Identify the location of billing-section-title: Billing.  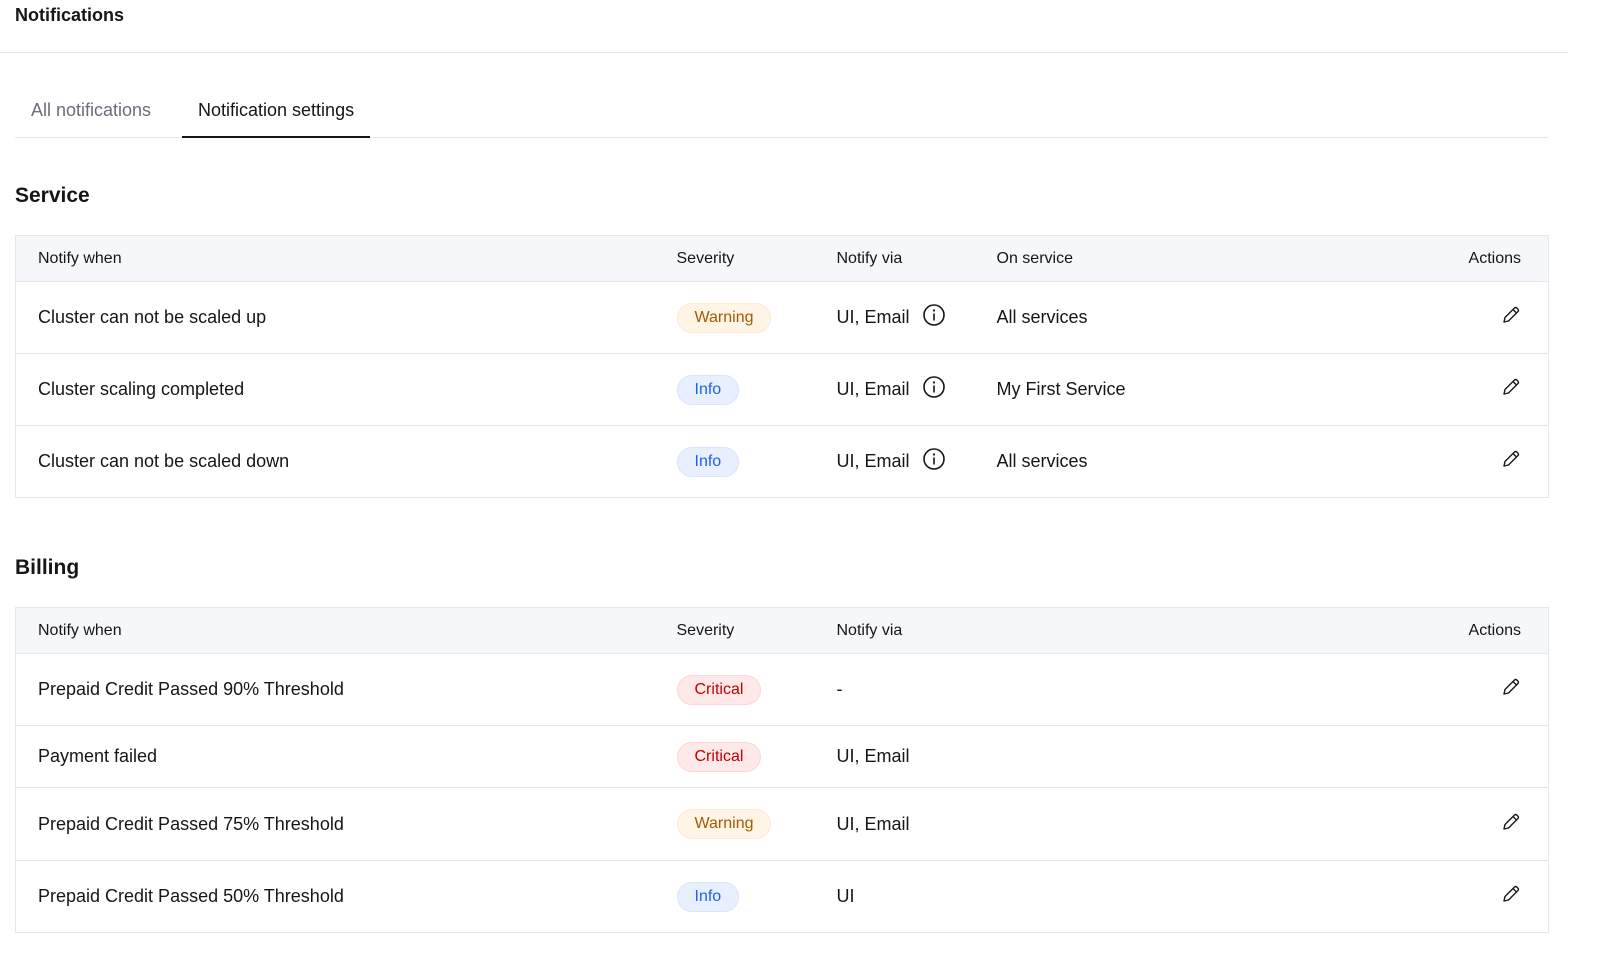
(47, 567).